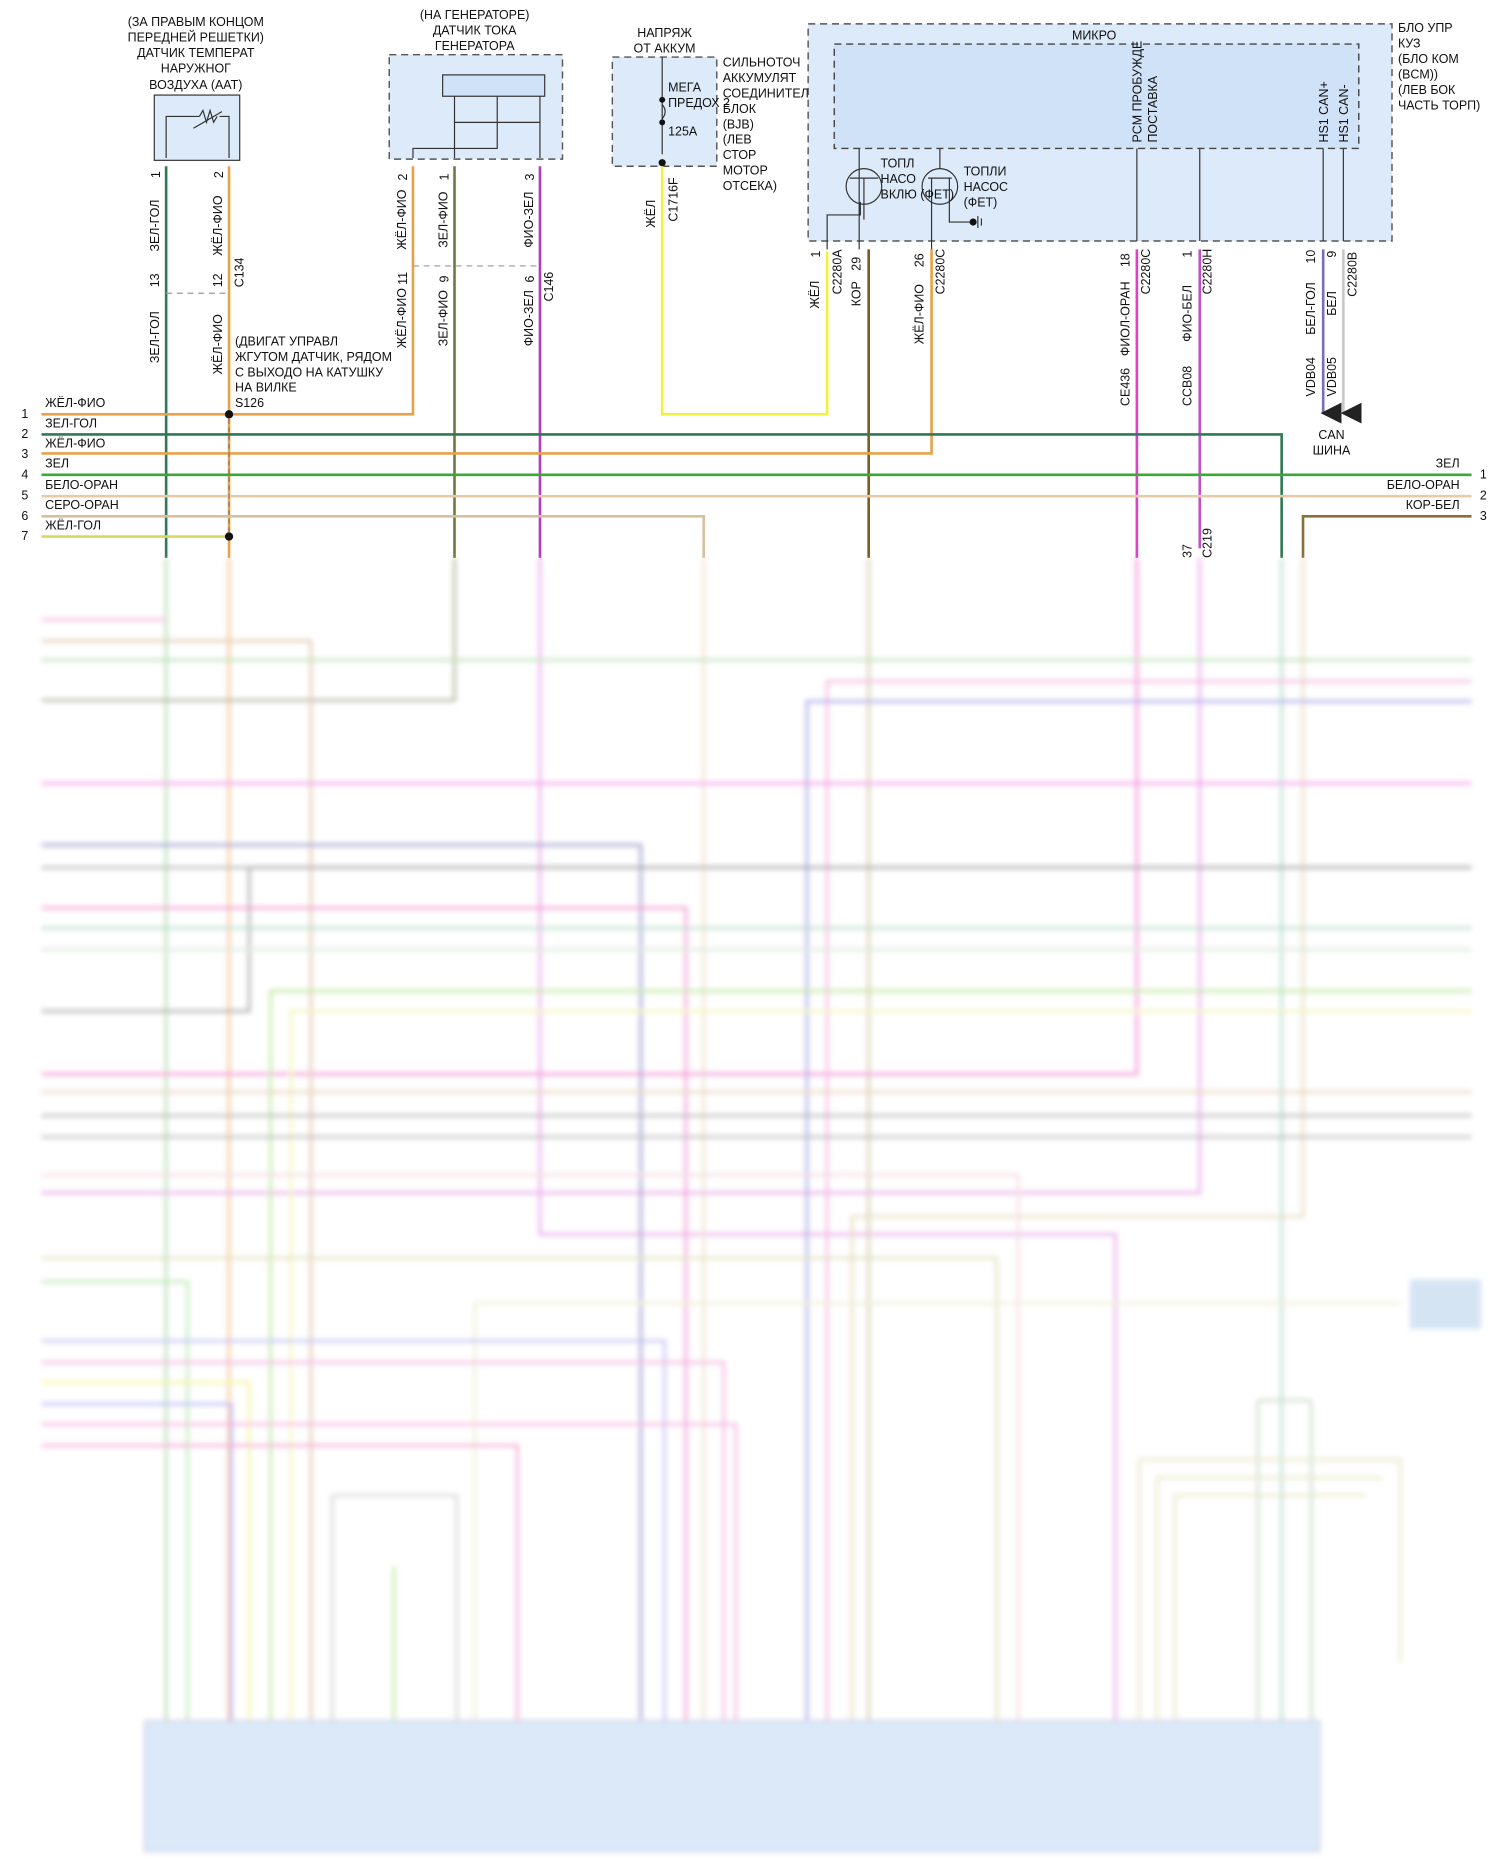  Describe the element at coordinates (228, 291) in the screenshot. I see `wire-zhel-fio-gen` at that location.